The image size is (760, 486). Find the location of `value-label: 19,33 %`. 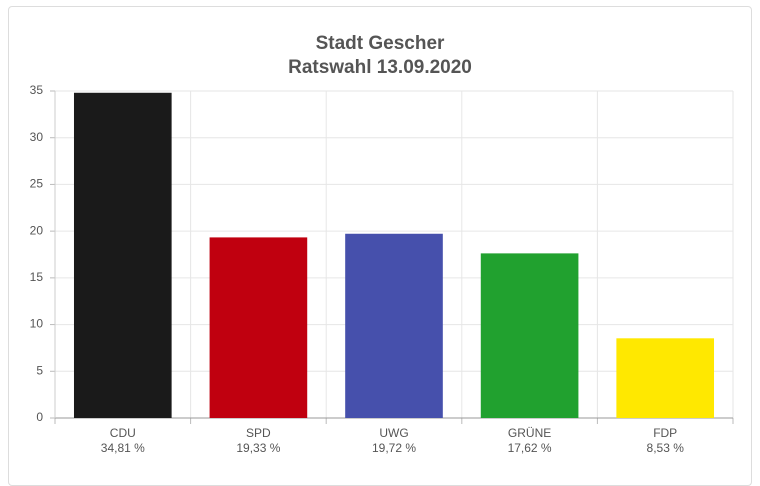

value-label: 19,33 % is located at coordinates (258, 448).